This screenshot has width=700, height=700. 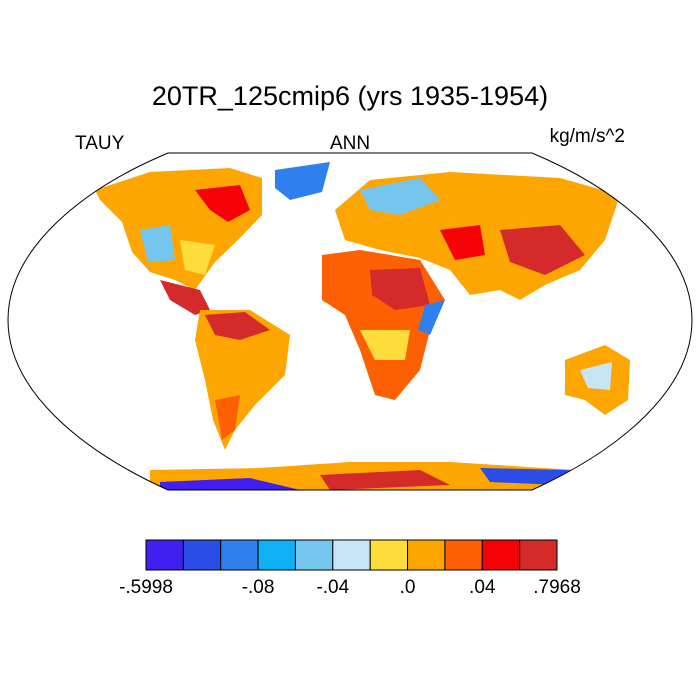 What do you see at coordinates (408, 587) in the screenshot?
I see `colorbar-label: .0` at bounding box center [408, 587].